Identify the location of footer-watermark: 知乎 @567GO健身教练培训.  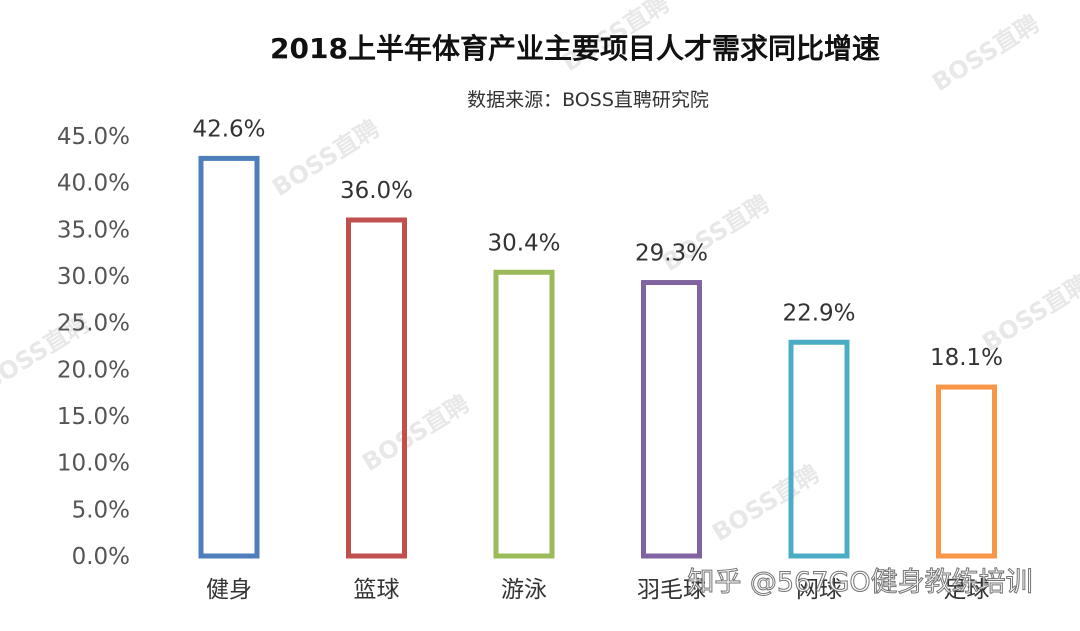
(859, 582).